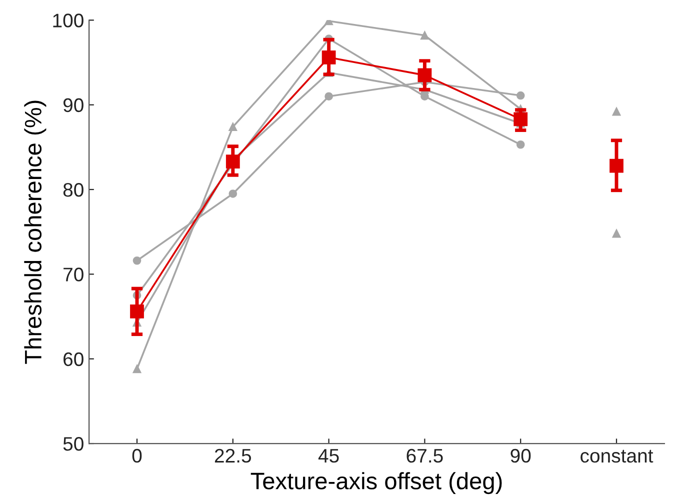  What do you see at coordinates (520, 455) in the screenshot?
I see `x-tick-label: 90` at bounding box center [520, 455].